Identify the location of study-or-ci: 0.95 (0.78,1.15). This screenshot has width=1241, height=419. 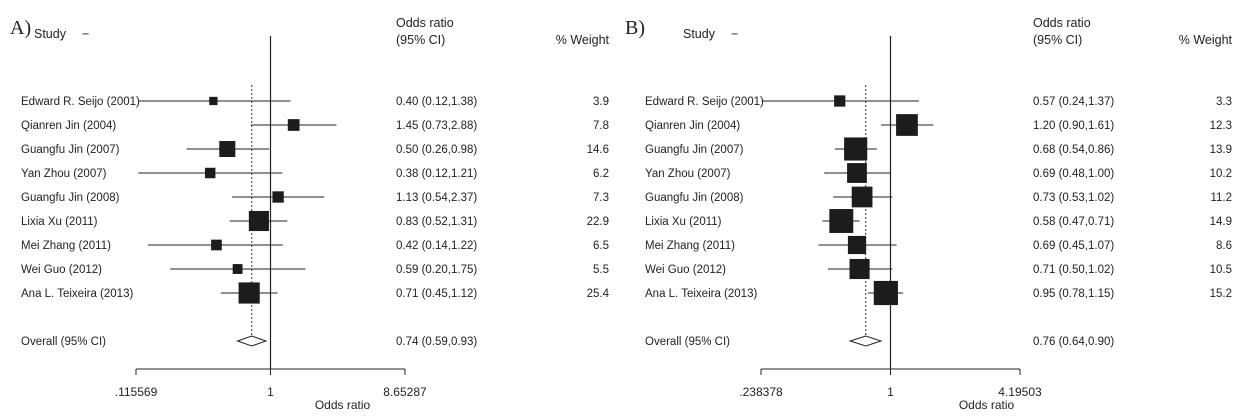
(1073, 294).